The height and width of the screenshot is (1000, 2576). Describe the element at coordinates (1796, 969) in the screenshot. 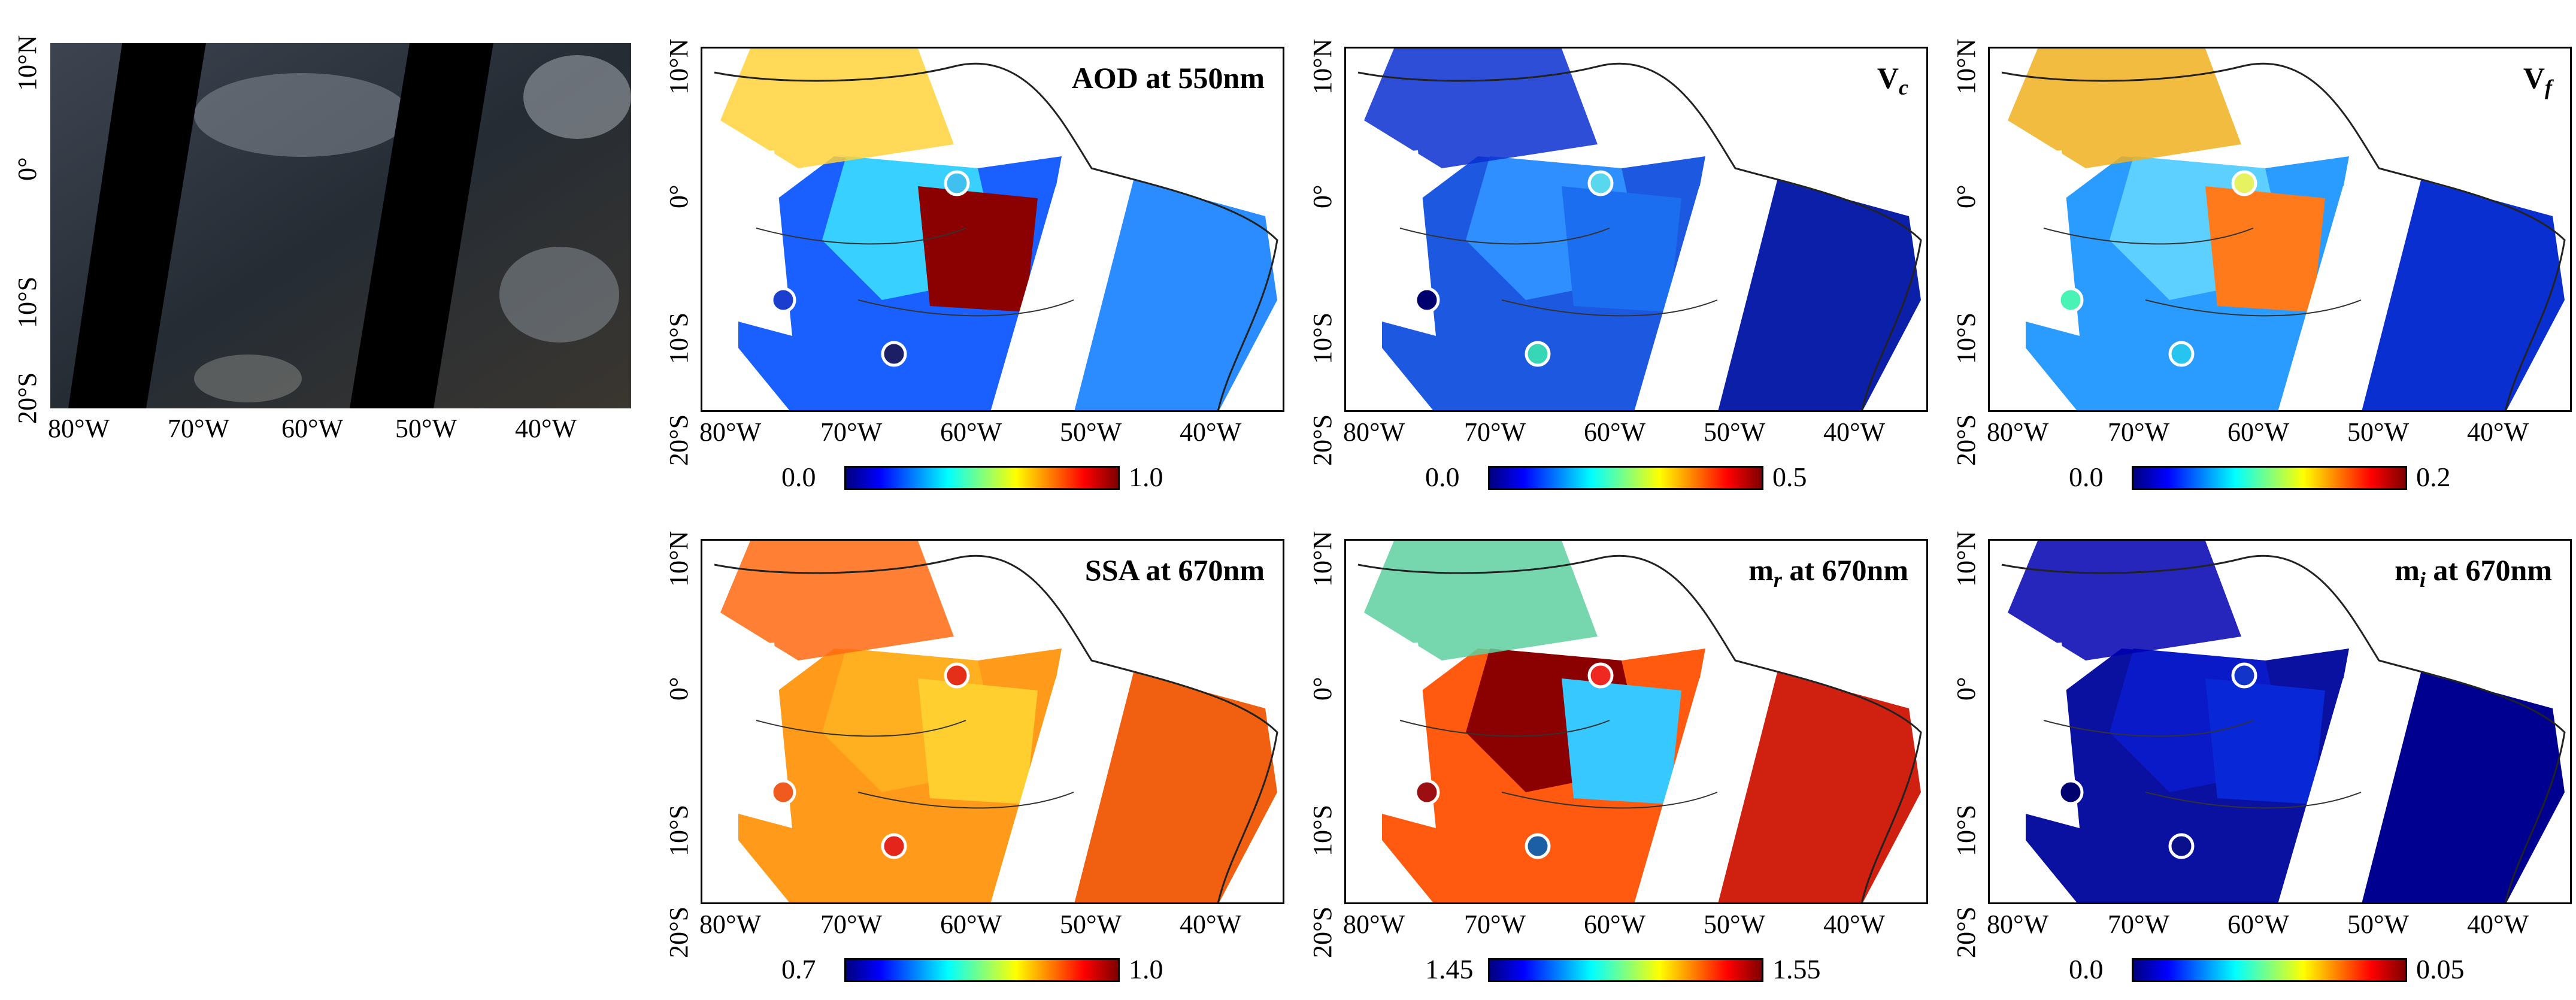

I see `colorbar-max-label: 1.55` at that location.